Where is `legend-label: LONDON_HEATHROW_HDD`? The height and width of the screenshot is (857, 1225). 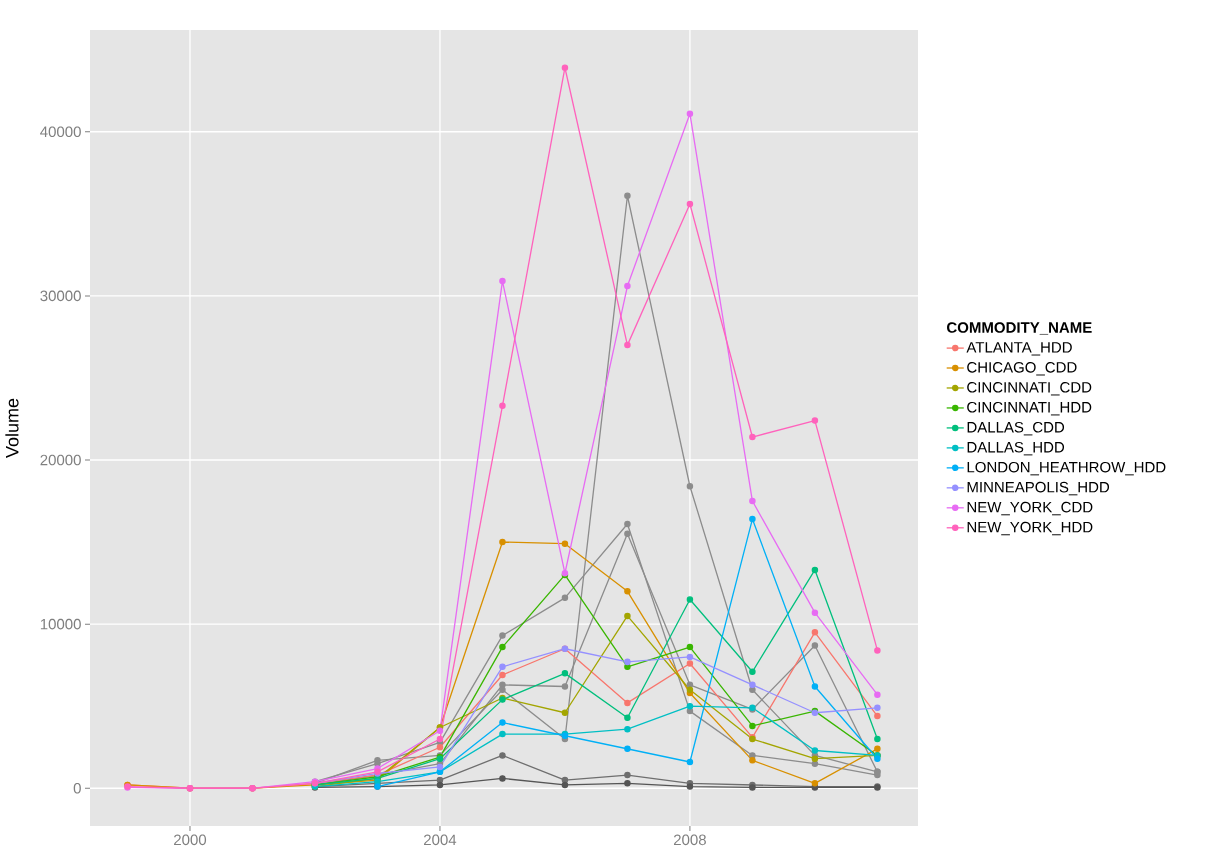 legend-label: LONDON_HEATHROW_HDD is located at coordinates (1066, 468).